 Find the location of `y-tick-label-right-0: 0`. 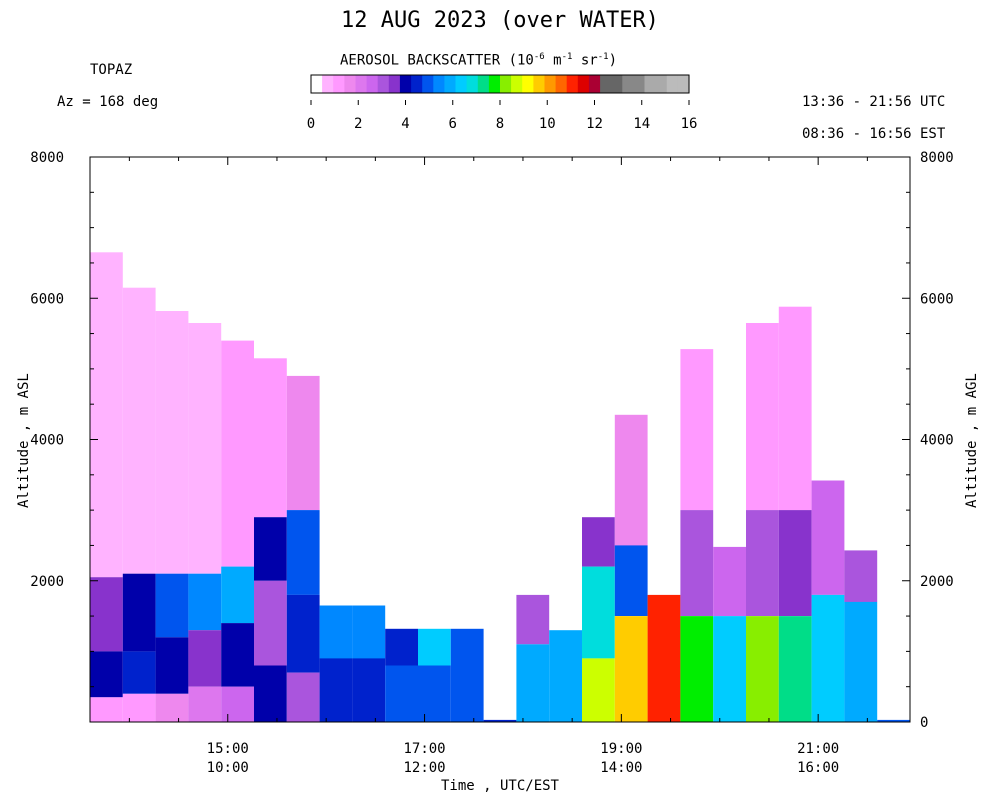

y-tick-label-right-0: 0 is located at coordinates (924, 723).